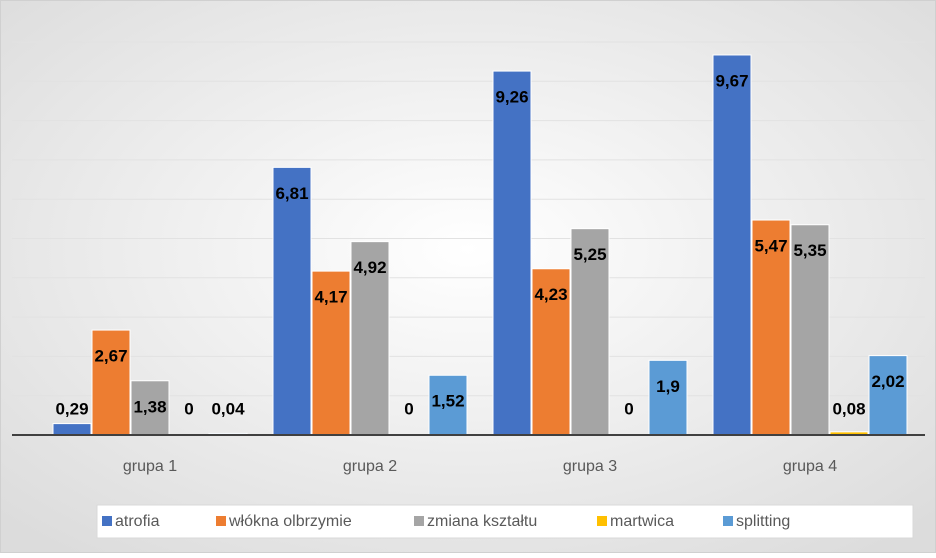 Image resolution: width=936 pixels, height=558 pixels. I want to click on legend-label: splitting, so click(763, 521).